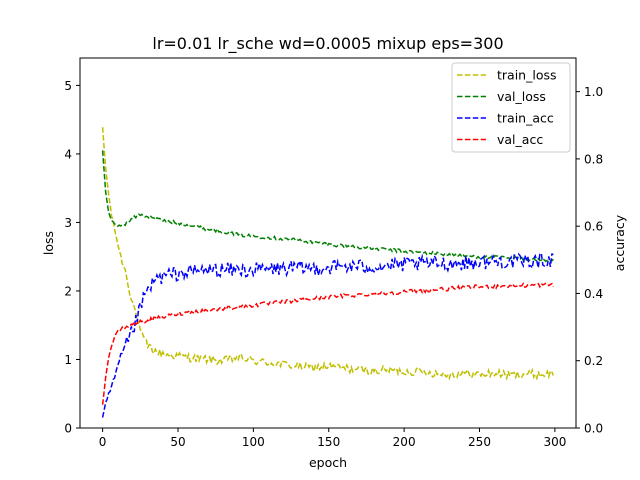  I want to click on y-left-tick-label: 5, so click(68, 86).